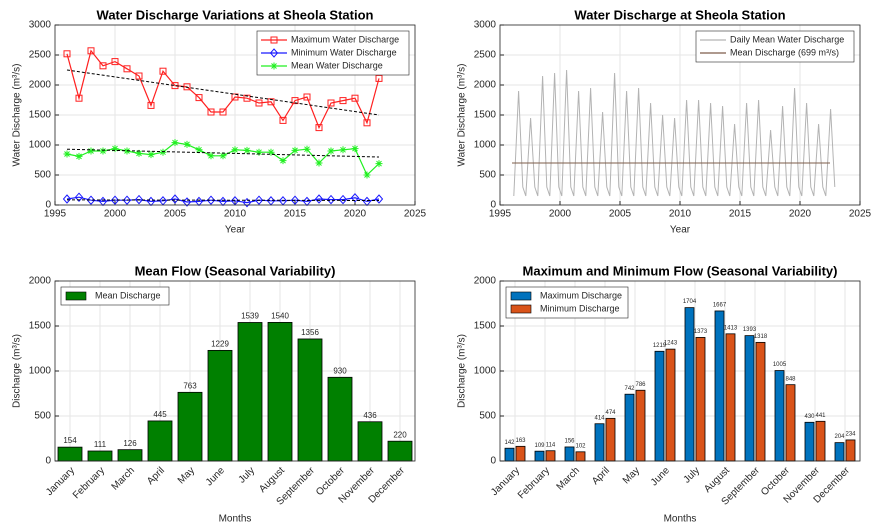 The image size is (889, 523). What do you see at coordinates (740, 214) in the screenshot?
I see `x-tick-label: 2015` at bounding box center [740, 214].